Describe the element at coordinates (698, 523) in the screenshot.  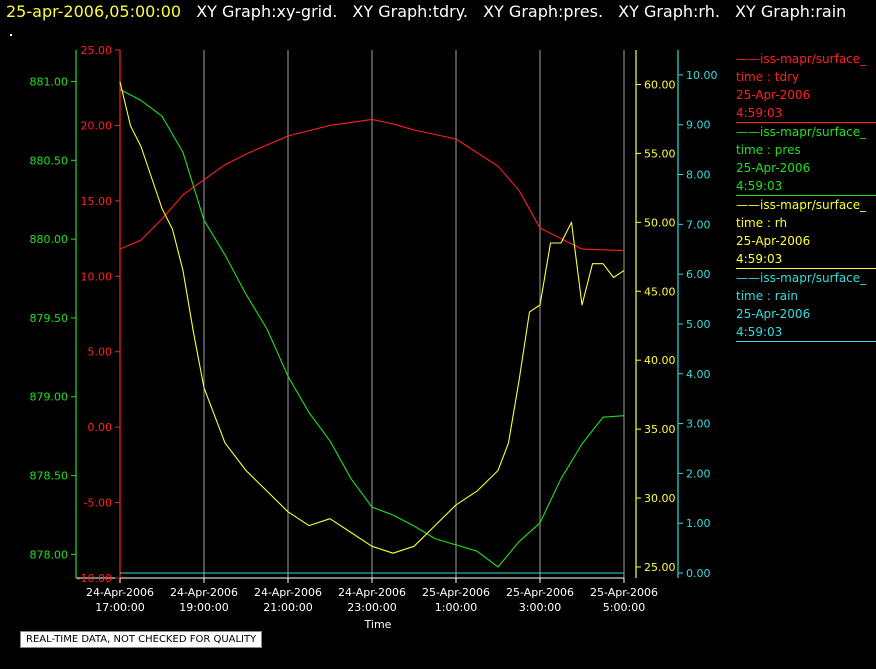
I see `rain-tick-label: 1.00` at that location.